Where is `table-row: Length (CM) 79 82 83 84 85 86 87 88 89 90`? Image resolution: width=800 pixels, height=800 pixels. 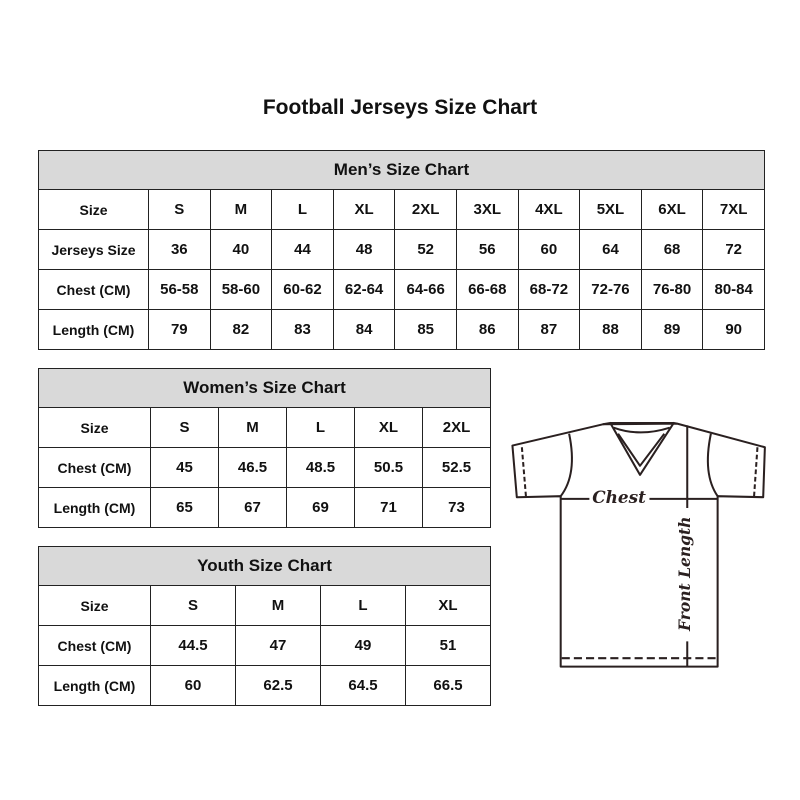 table-row: Length (CM) 79 82 83 84 85 86 87 88 89 90 is located at coordinates (401, 329).